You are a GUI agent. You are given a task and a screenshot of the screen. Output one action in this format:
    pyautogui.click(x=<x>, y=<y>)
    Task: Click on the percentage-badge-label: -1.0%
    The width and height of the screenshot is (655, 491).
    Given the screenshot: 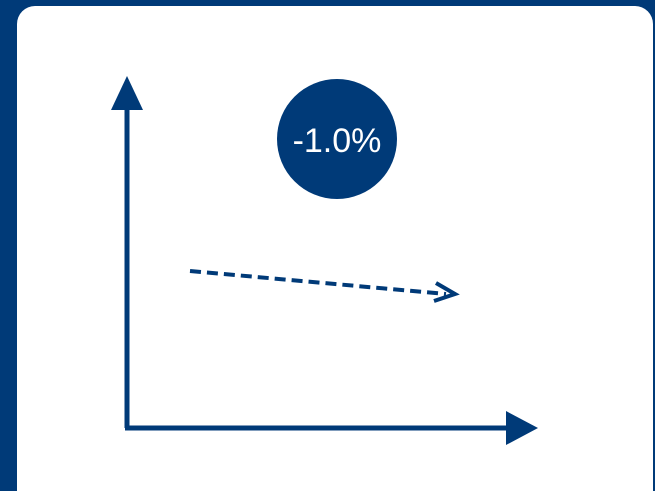 What is the action you would take?
    pyautogui.click(x=337, y=141)
    